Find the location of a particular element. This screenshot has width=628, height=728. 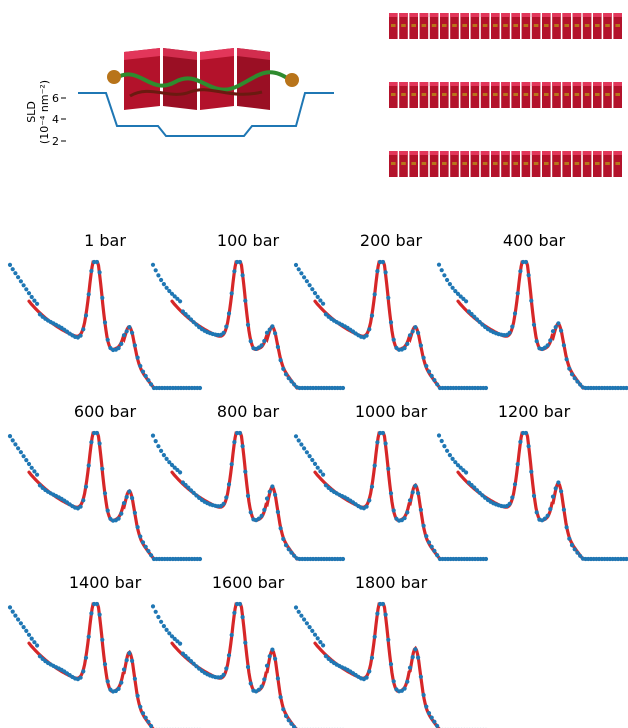

sld-ytick-2: 2 is located at coordinates (55, 141).